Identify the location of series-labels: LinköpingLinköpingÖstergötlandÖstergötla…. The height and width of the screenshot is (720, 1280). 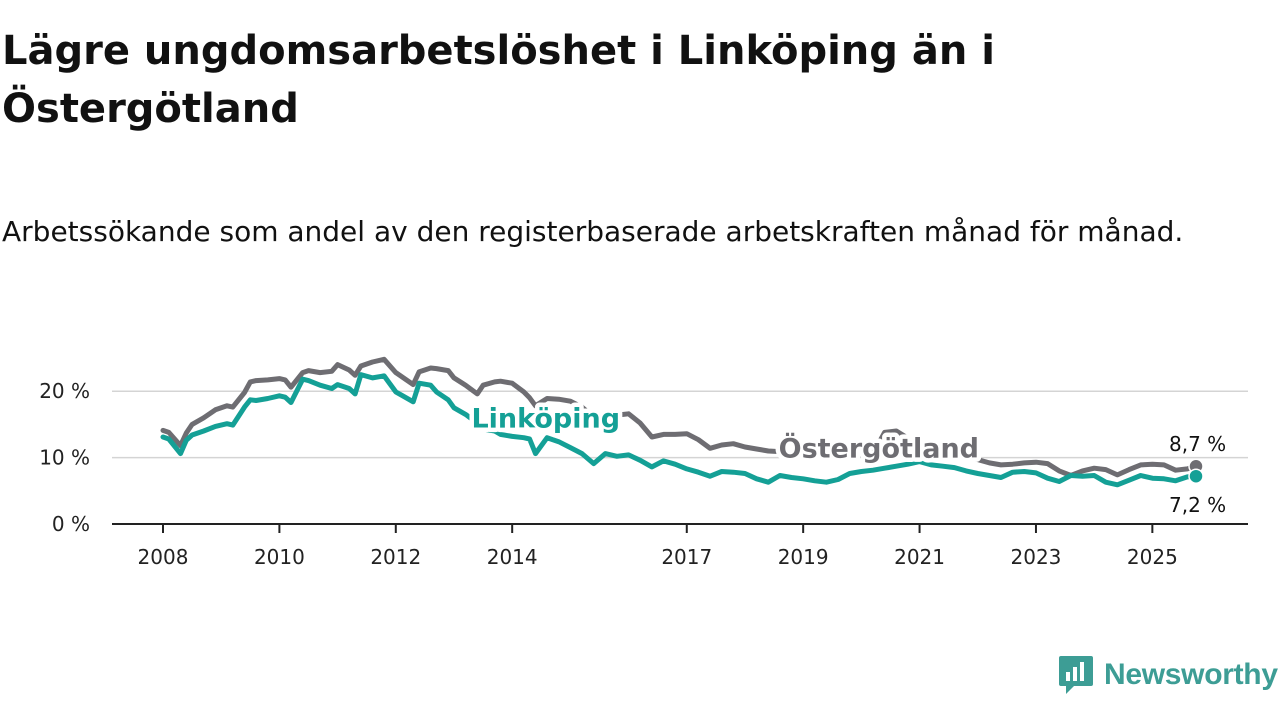
(846, 458).